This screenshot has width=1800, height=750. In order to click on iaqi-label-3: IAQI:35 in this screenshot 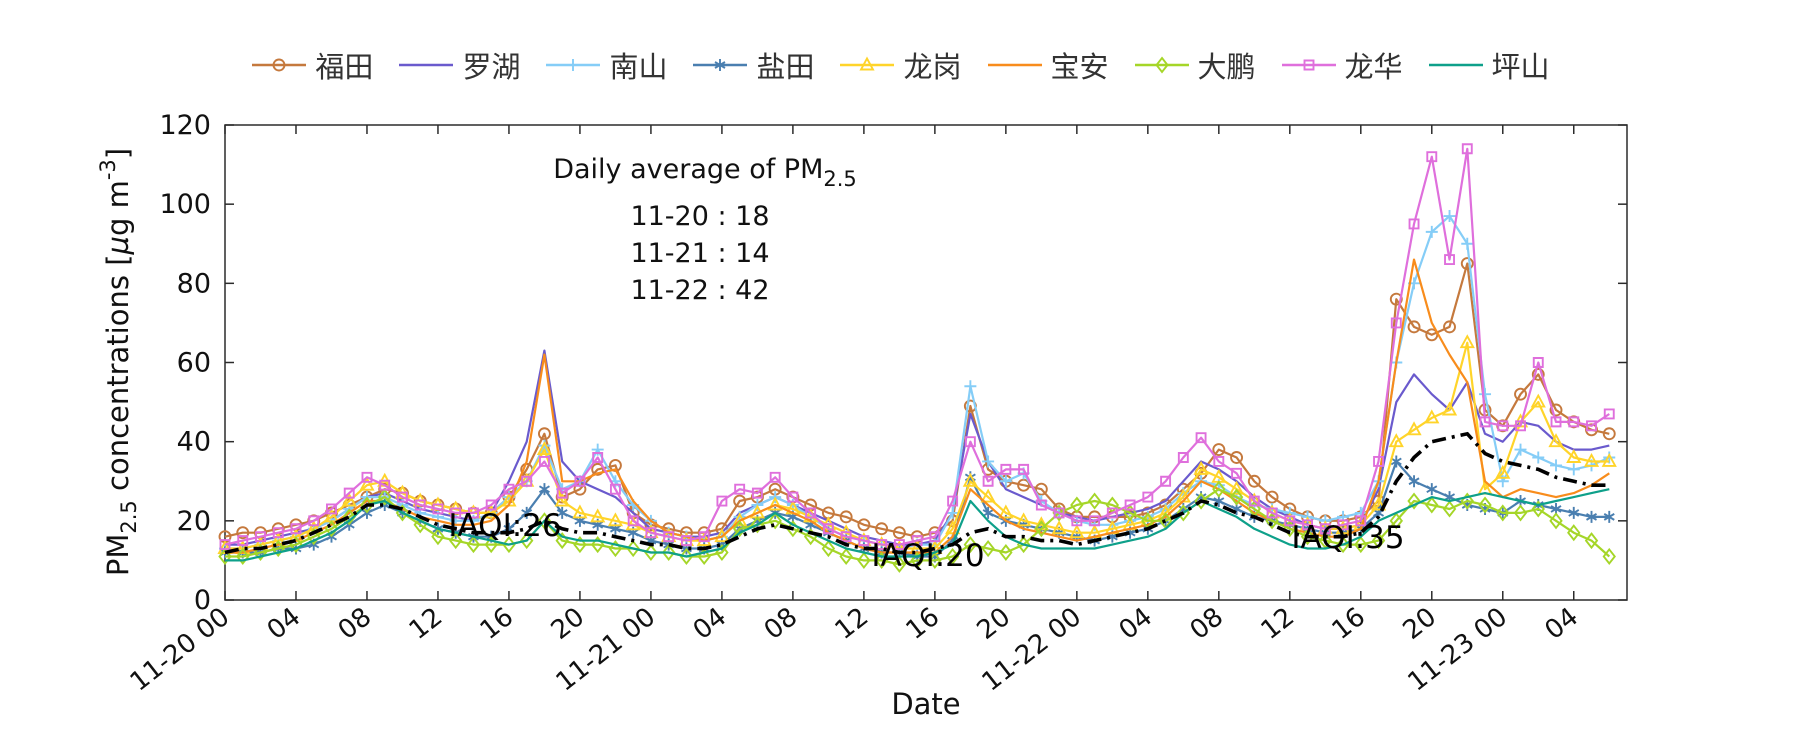, I will do `click(1347, 538)`.